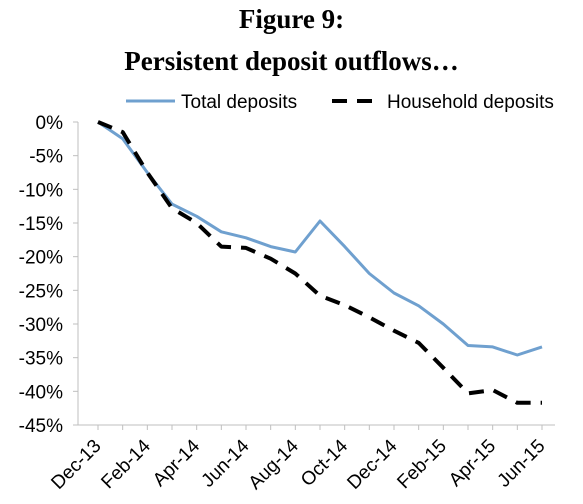 The height and width of the screenshot is (504, 583). I want to click on x-tick-label: Aug-14, so click(274, 464).